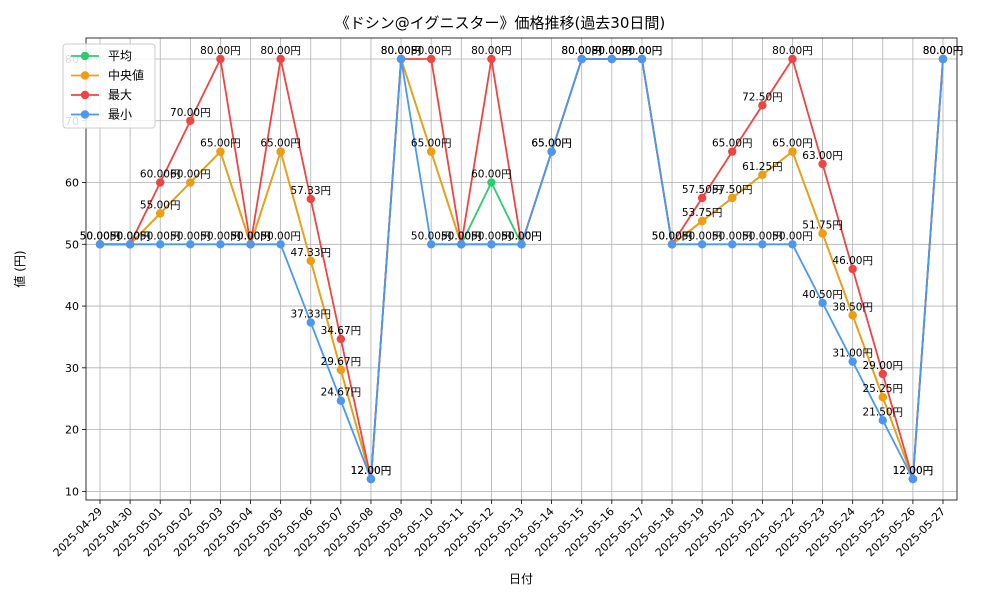  I want to click on y-tick-label: 10, so click(72, 491).